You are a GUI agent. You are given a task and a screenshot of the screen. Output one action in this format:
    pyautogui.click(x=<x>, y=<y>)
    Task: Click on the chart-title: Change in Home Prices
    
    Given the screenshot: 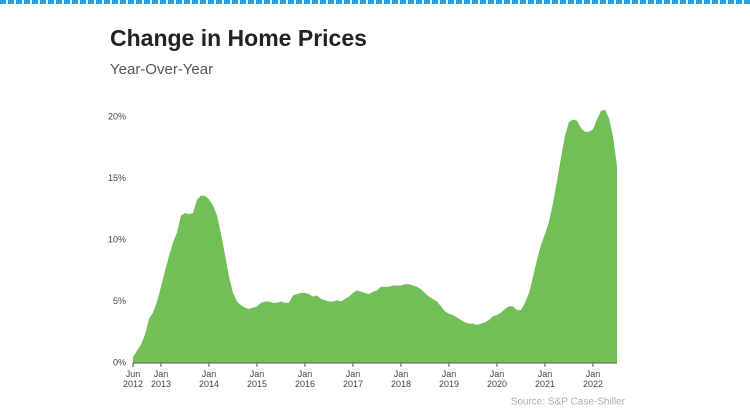 What is the action you would take?
    pyautogui.click(x=238, y=38)
    